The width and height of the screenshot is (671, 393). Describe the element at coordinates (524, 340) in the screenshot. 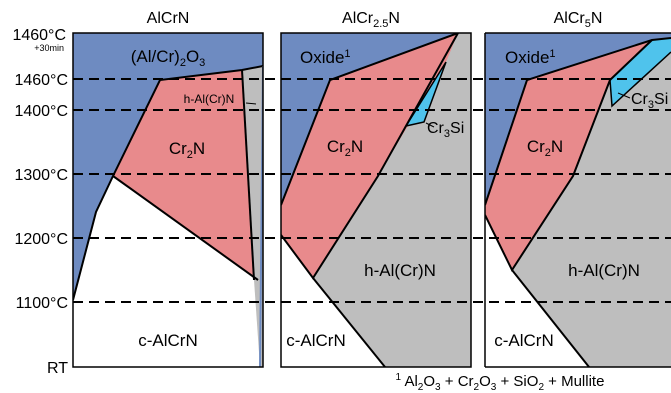

I see `label-cal-3: c-AlCrN` at that location.